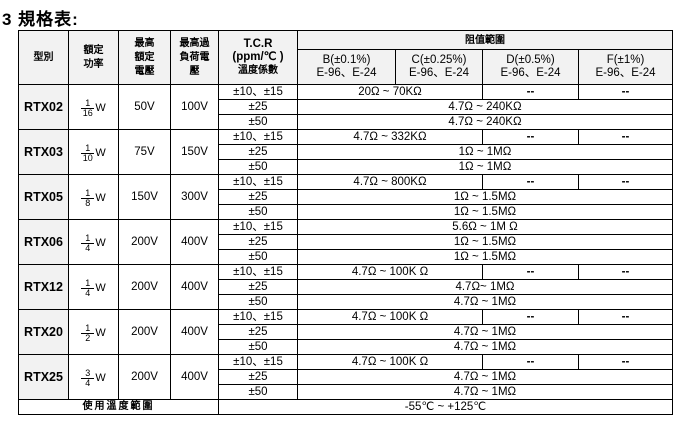  I want to click on range-cell: 4.7Ω~ 1MΩ, so click(485, 287).